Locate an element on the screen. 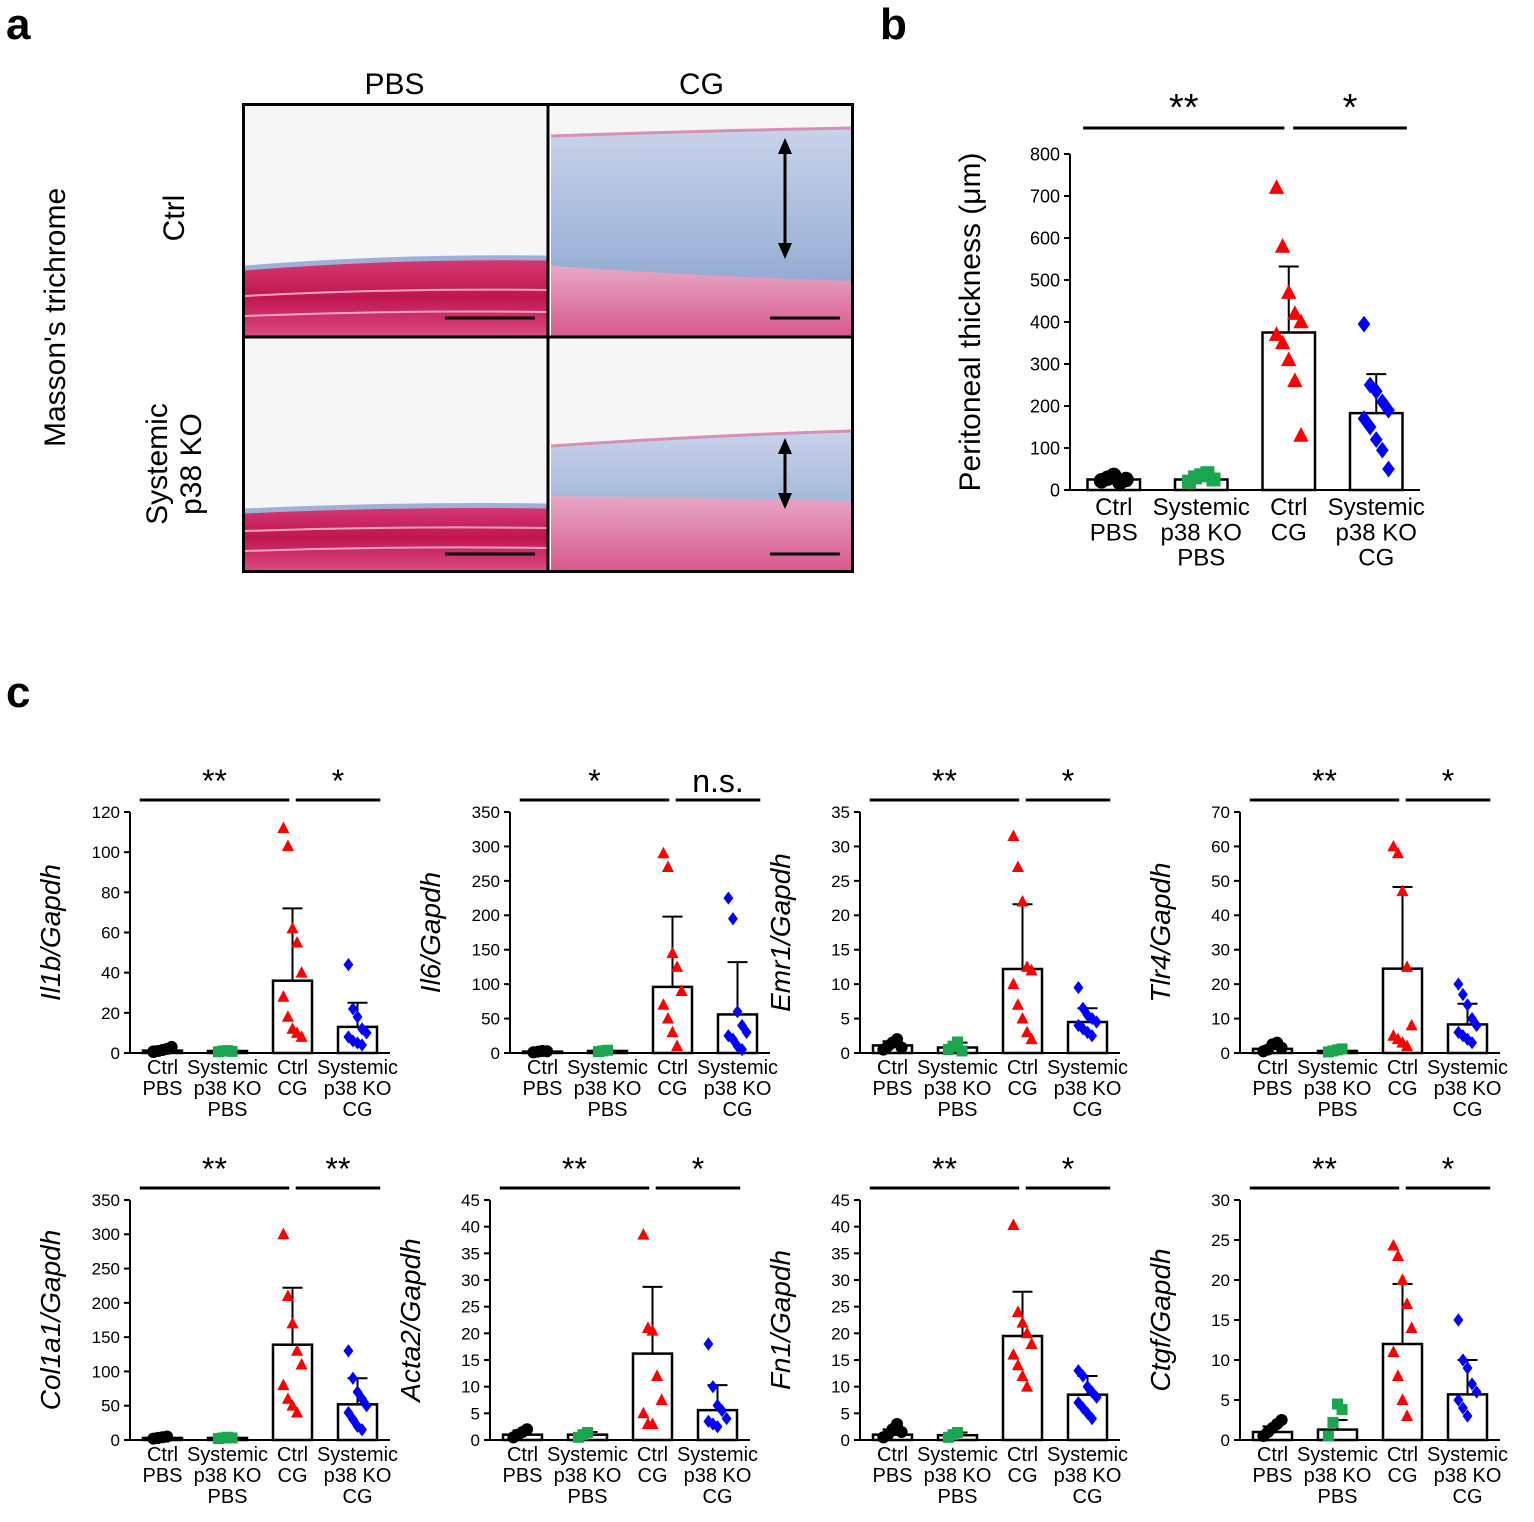 The image size is (1534, 1522). stain-label: Masson's trichrome is located at coordinates (55, 317).